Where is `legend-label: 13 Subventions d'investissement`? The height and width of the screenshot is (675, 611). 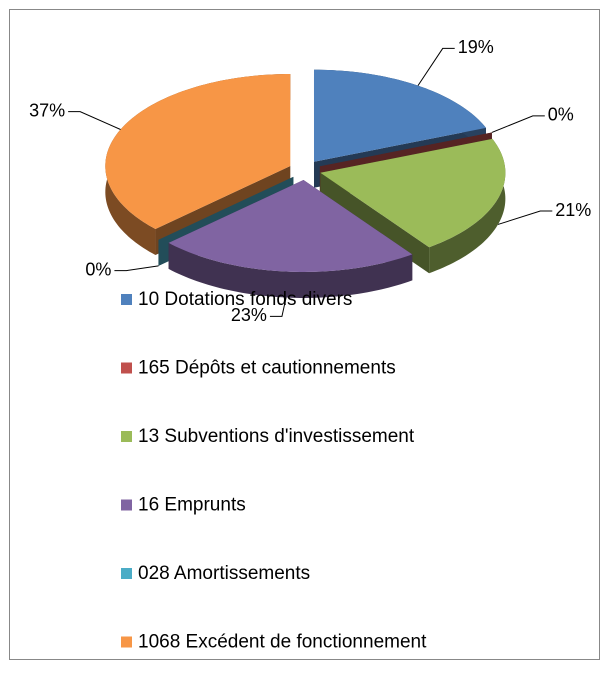 legend-label: 13 Subventions d'investissement is located at coordinates (276, 436).